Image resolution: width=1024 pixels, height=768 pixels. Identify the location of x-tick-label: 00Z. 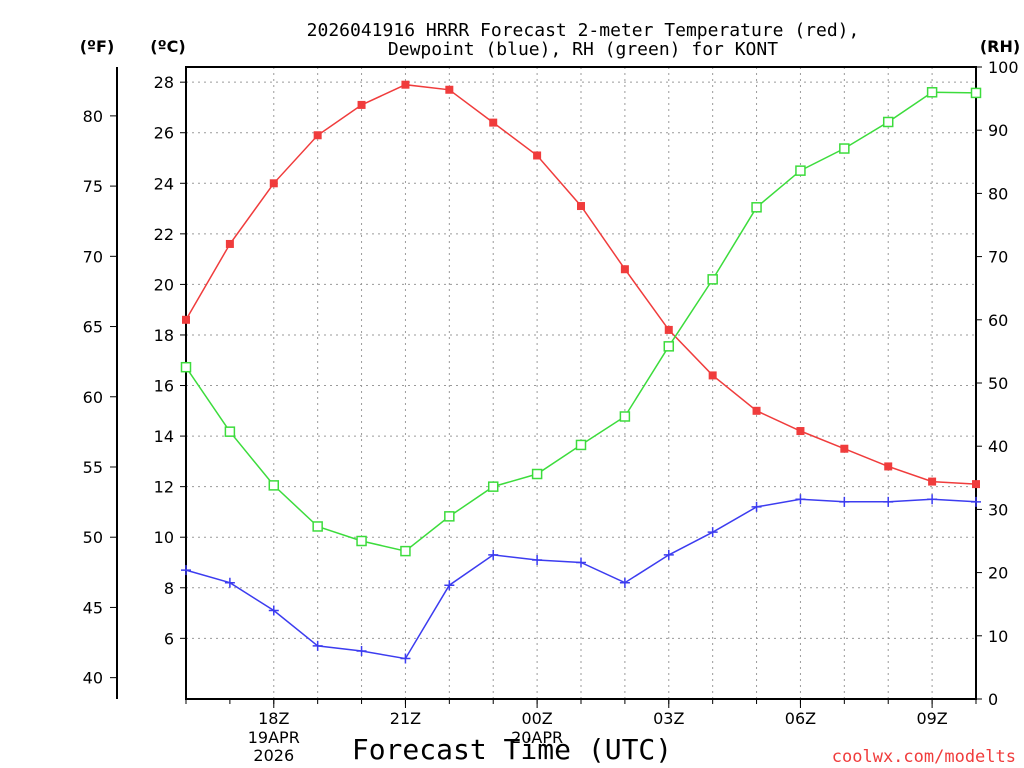
(536, 718).